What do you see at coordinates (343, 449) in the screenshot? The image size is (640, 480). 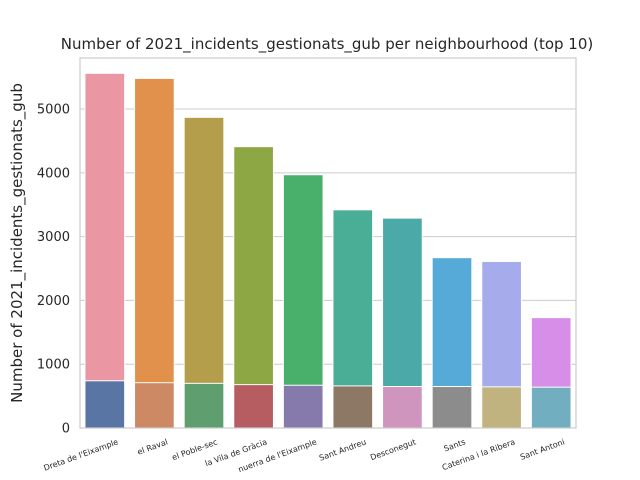 I see `x-tick-label: Sant Andreu` at bounding box center [343, 449].